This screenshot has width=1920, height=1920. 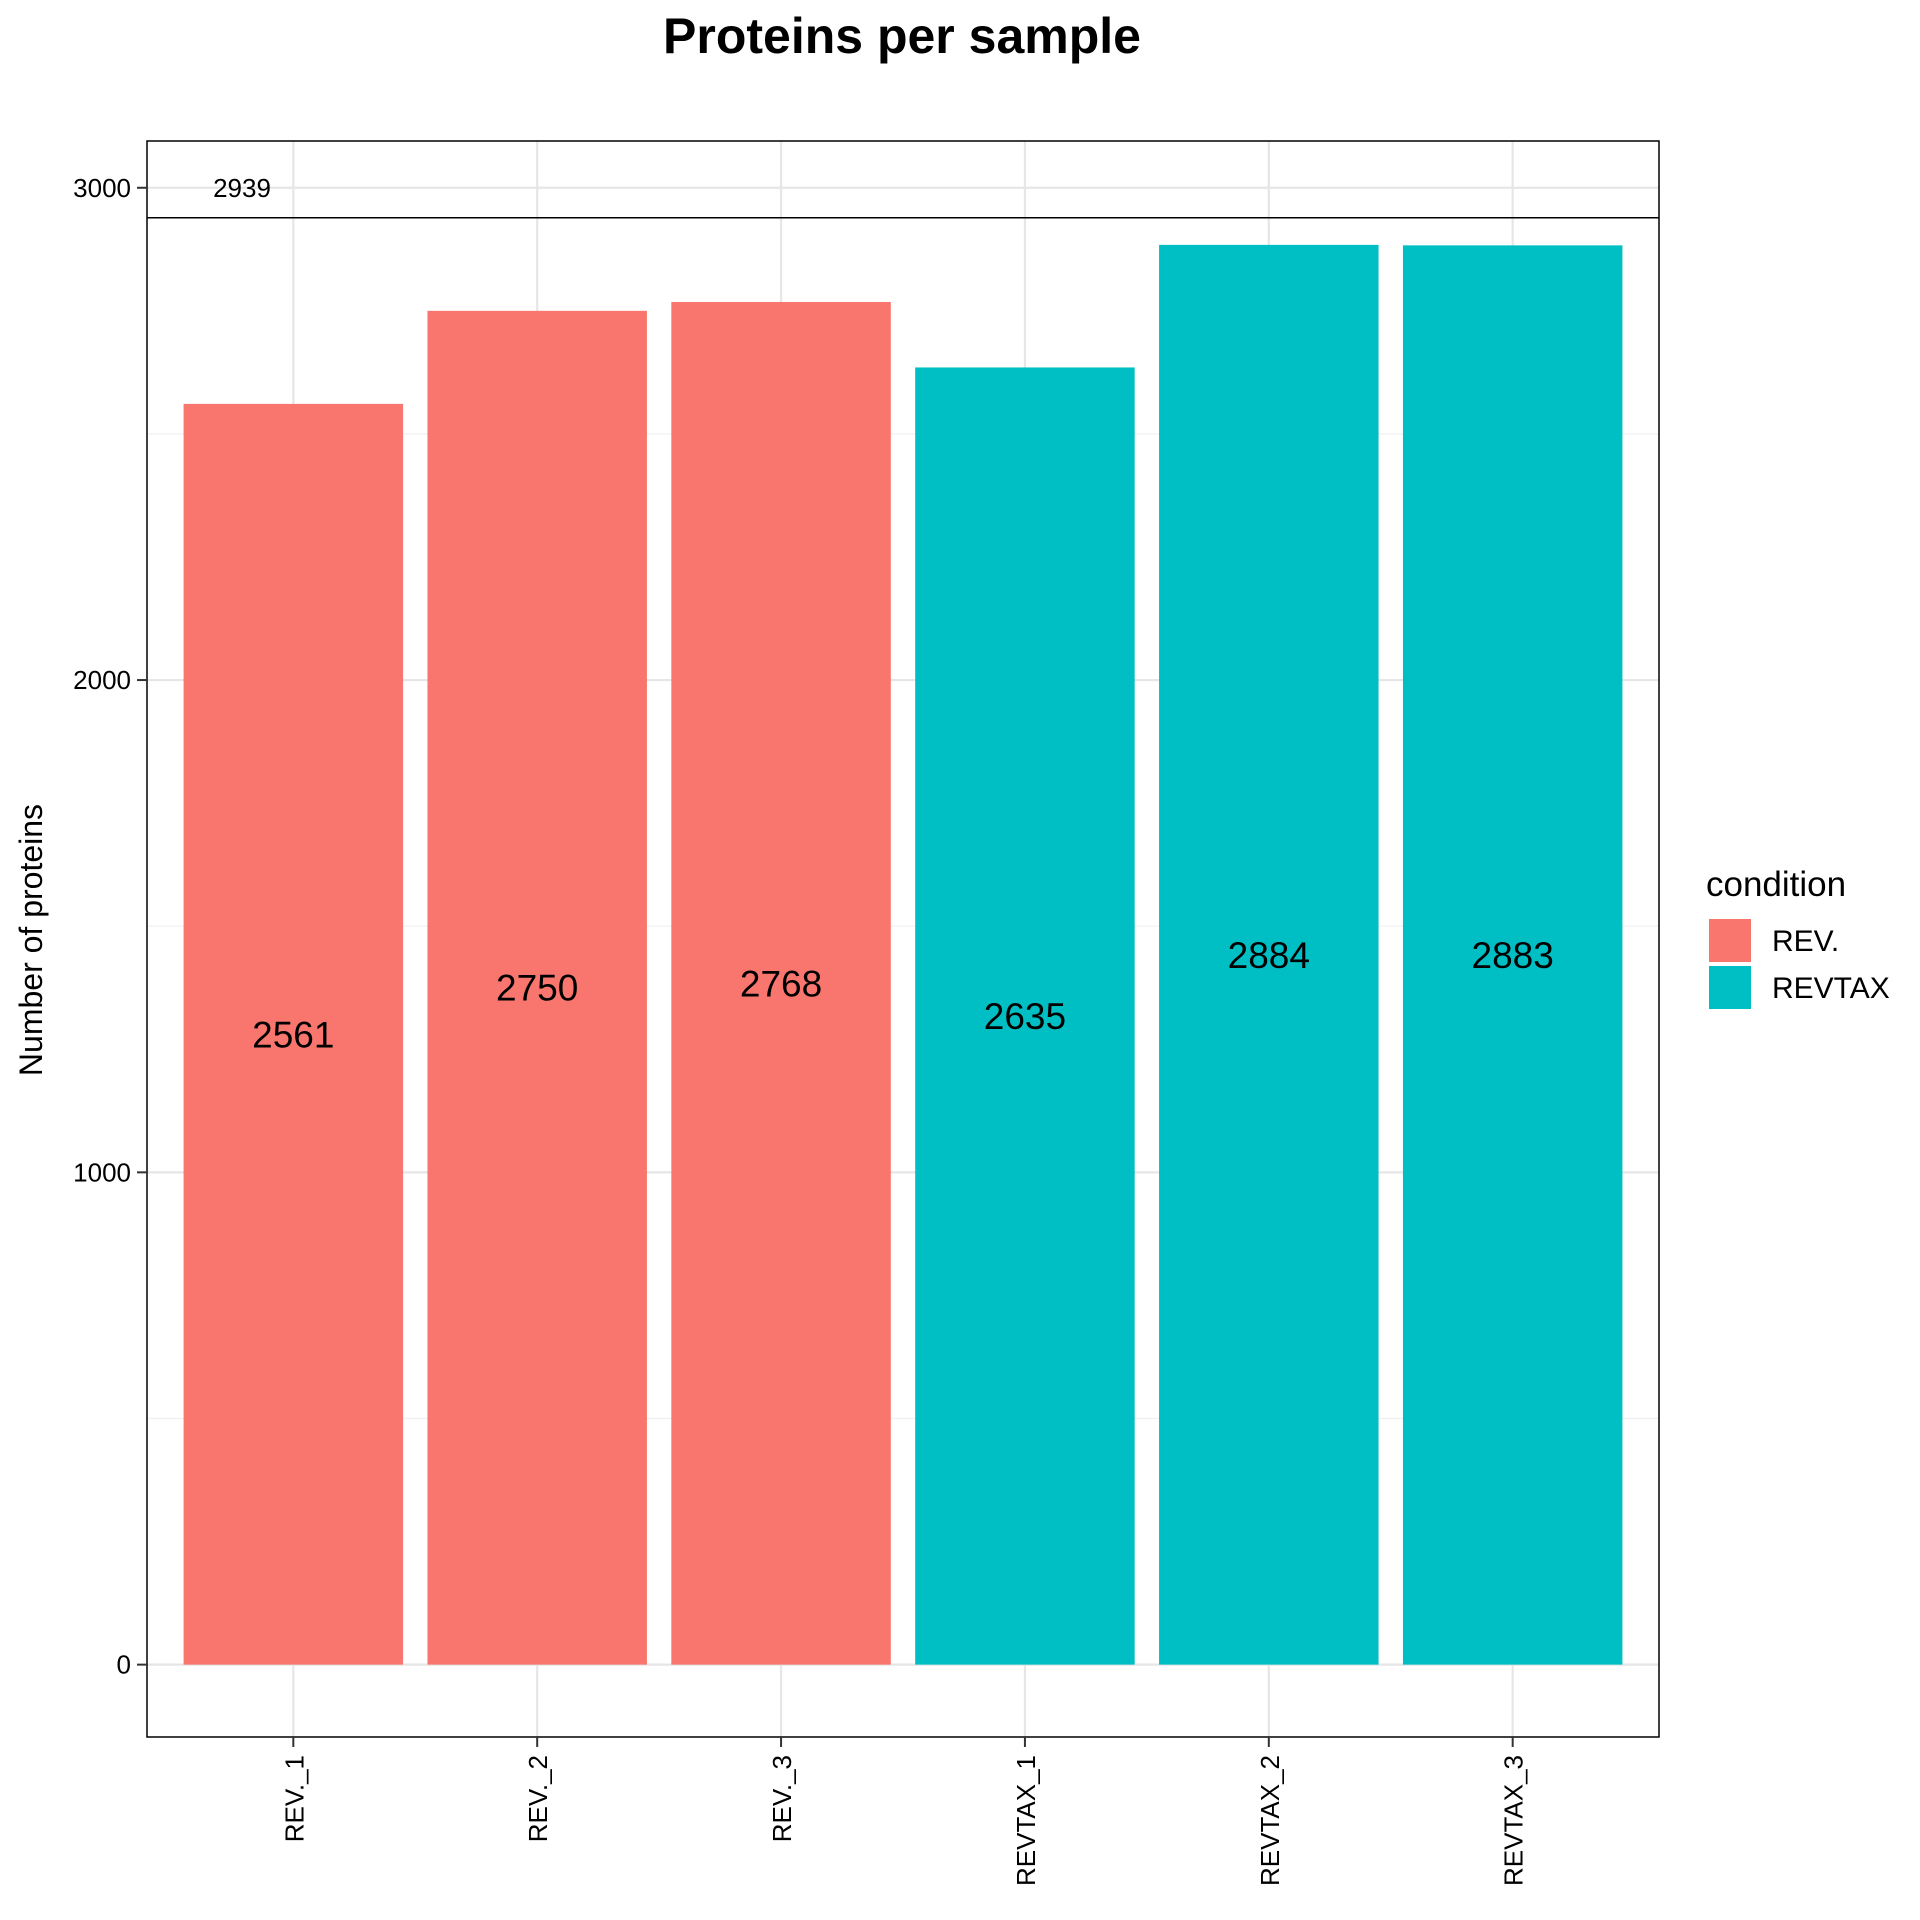 What do you see at coordinates (1805, 941) in the screenshot?
I see `legend-item-label: REV.` at bounding box center [1805, 941].